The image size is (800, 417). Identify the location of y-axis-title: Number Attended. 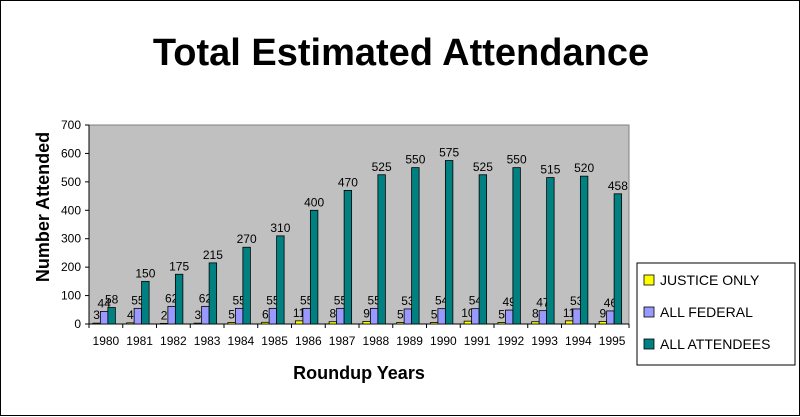
(43, 207).